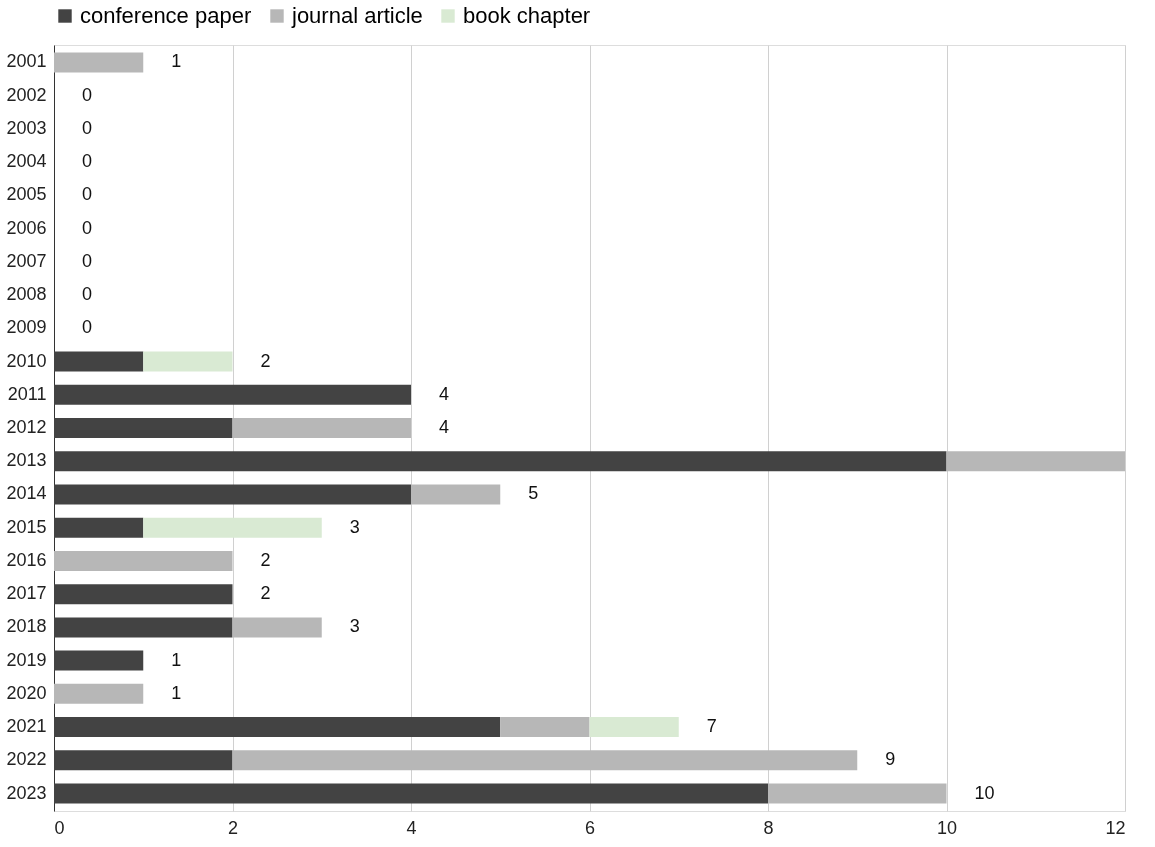 The width and height of the screenshot is (1155, 847). What do you see at coordinates (26, 626) in the screenshot?
I see `y-tick-label: 2018` at bounding box center [26, 626].